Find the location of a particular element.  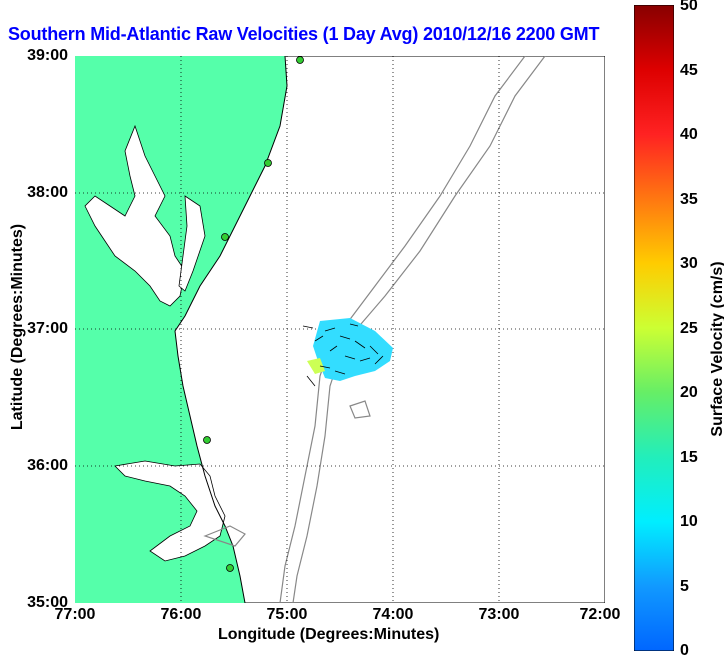

y-axis-label: Latitude (Degrees:Minutes) is located at coordinates (18, 327).